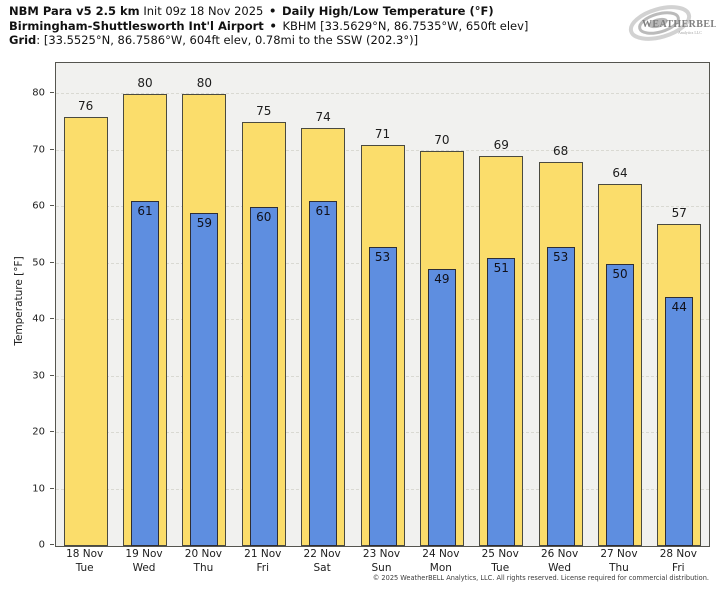 Image resolution: width=722 pixels, height=590 pixels. Describe the element at coordinates (679, 213) in the screenshot. I see `high-value-label: 57` at that location.